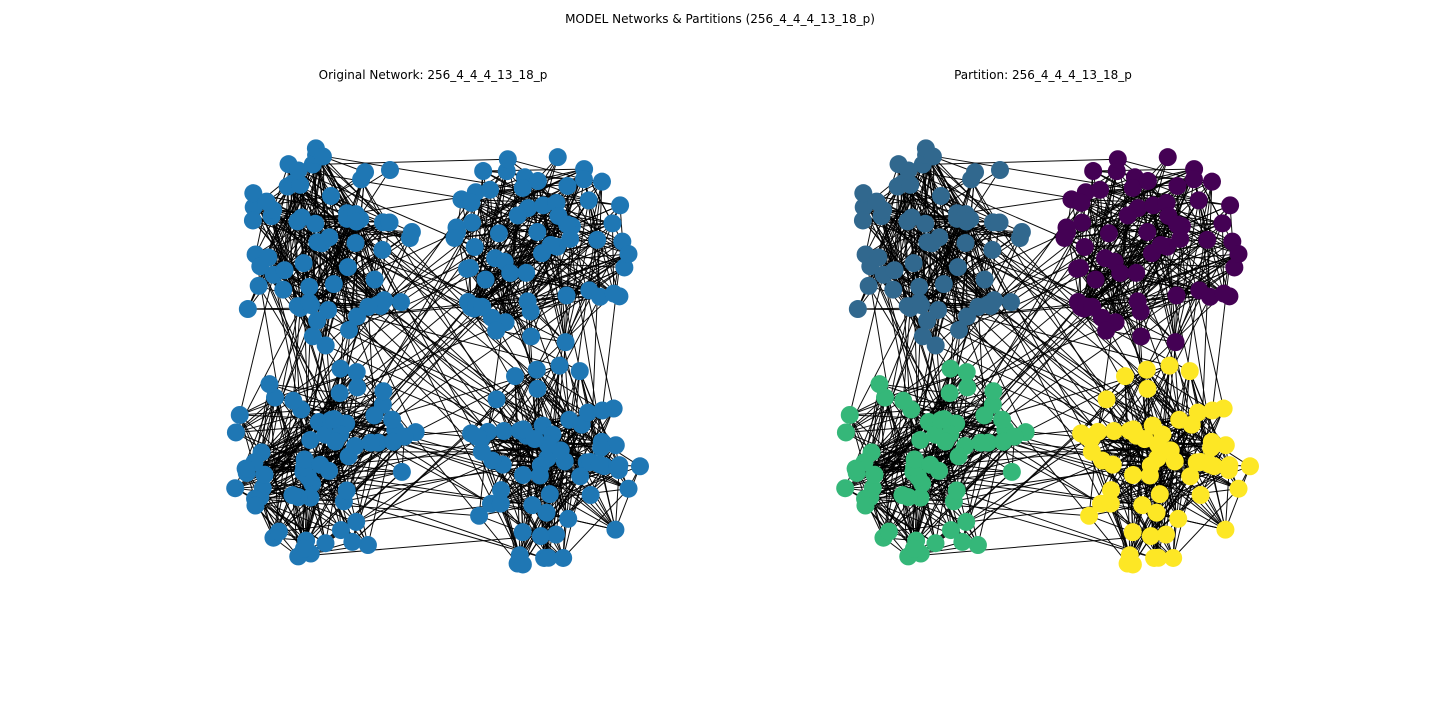 The height and width of the screenshot is (720, 1440). I want to click on partition-title: Partition: 256_4_4_4_13_18_p, so click(1043, 75).